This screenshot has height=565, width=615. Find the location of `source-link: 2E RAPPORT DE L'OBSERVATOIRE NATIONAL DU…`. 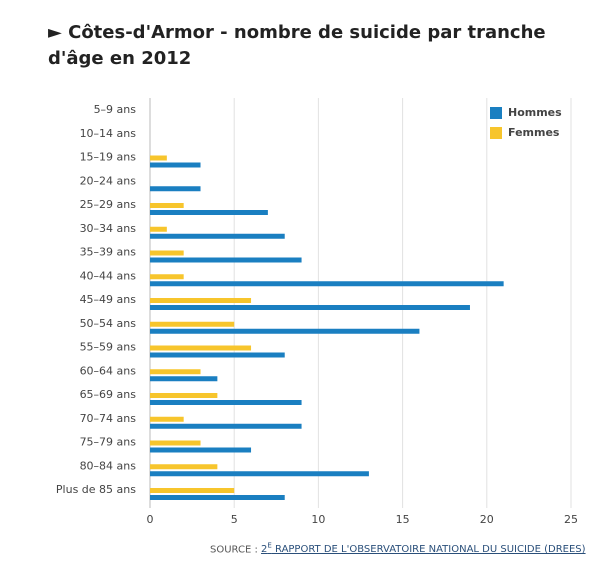

source-link: 2E RAPPORT DE L'OBSERVATOIRE NATIONAL DU… is located at coordinates (423, 549).